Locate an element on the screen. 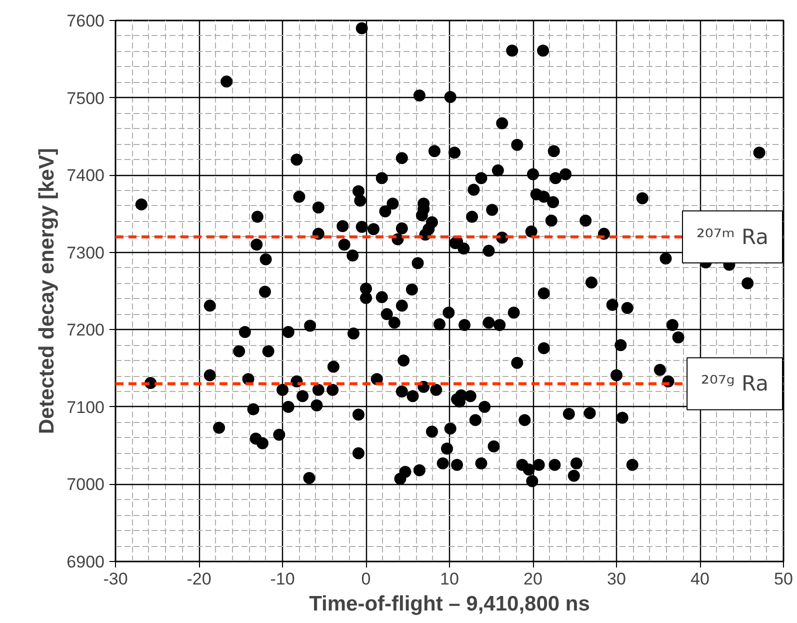  x-tick-label: 20 is located at coordinates (533, 579).